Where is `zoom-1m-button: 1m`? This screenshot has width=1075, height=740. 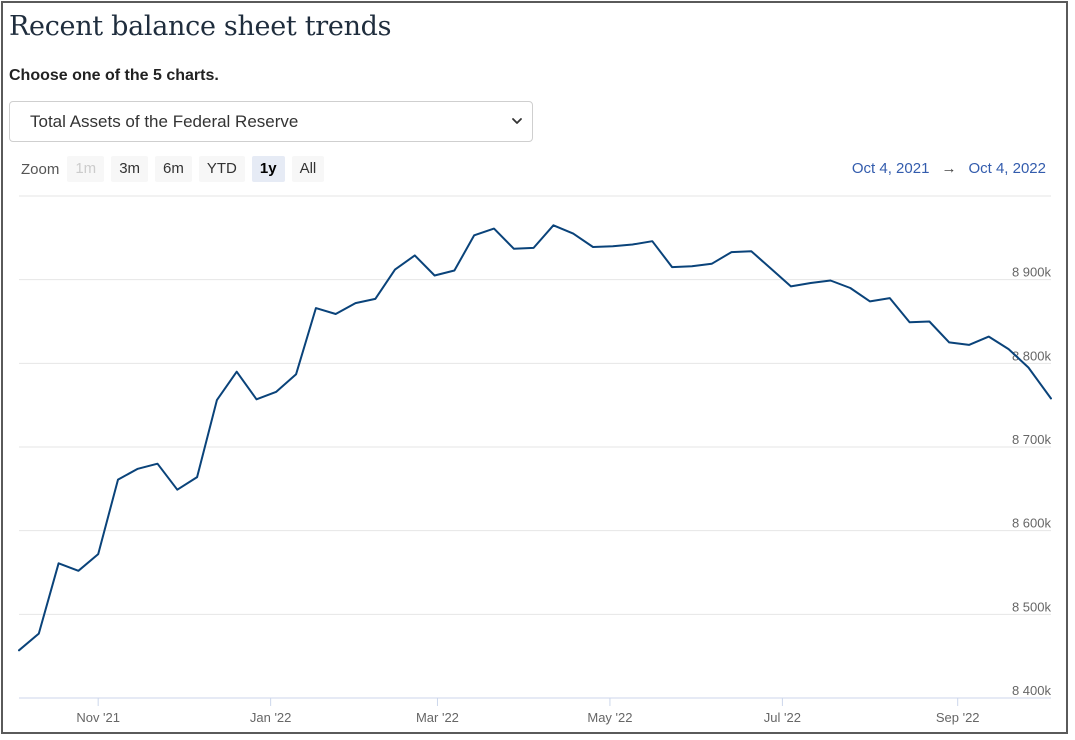
zoom-1m-button: 1m is located at coordinates (86, 169).